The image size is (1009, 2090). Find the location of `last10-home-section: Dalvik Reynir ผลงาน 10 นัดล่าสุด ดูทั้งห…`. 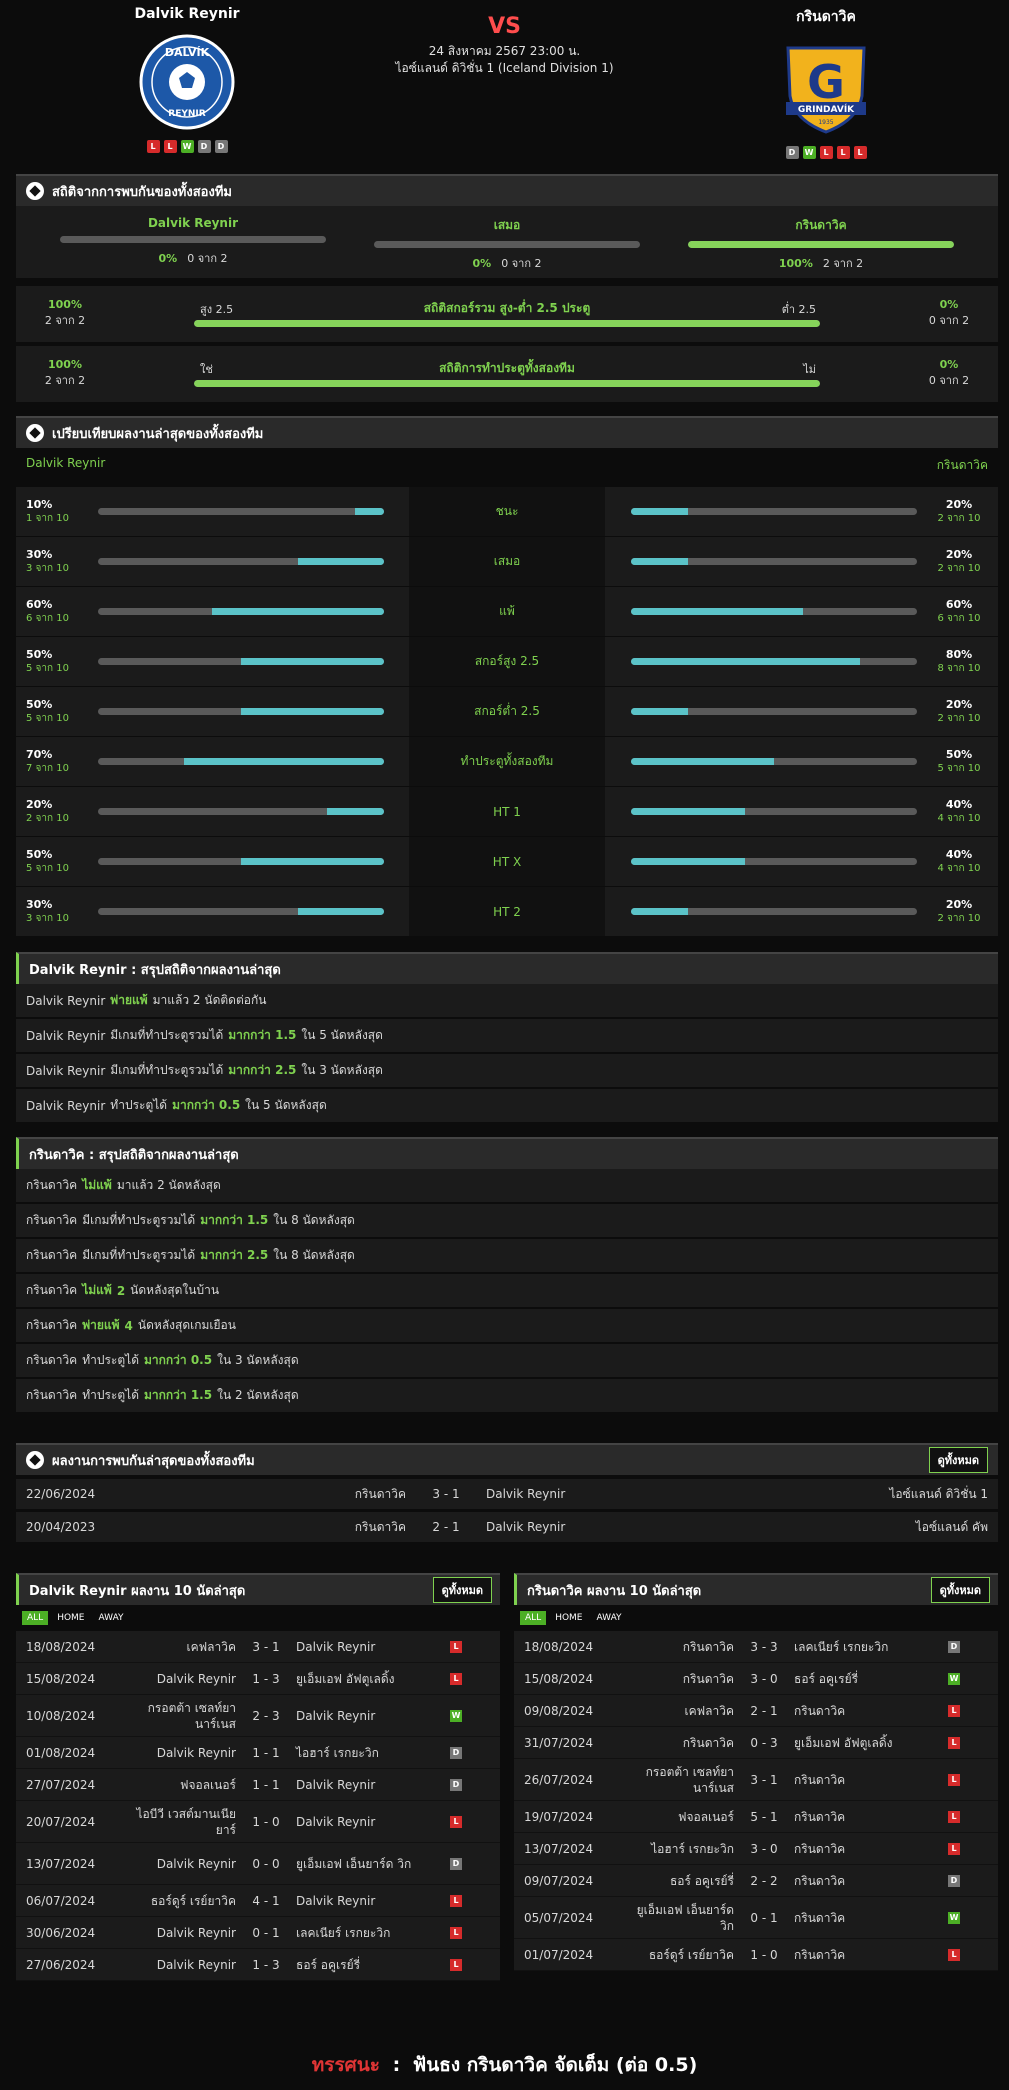

last10-home-section: Dalvik Reynir ผลงาน 10 นัดล่าสุด ดูทั้งห… is located at coordinates (258, 1777).